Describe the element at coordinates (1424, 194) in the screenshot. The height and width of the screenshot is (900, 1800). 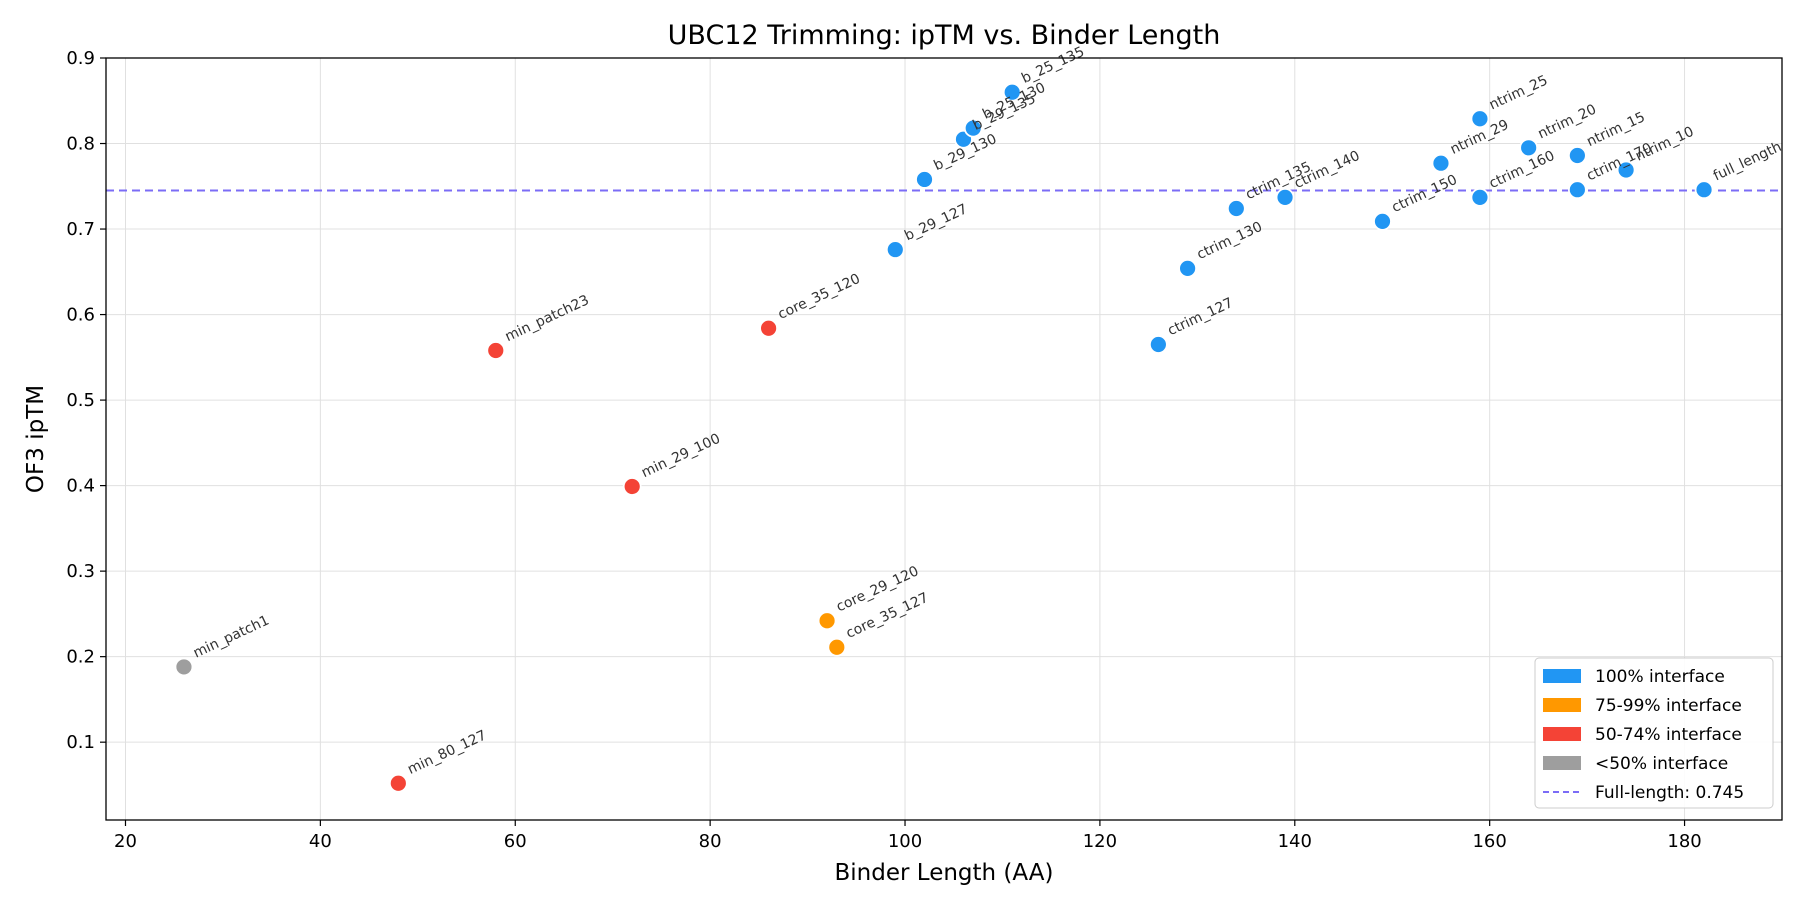
I see `point-label-ctrim_150: ctrim_150` at that location.